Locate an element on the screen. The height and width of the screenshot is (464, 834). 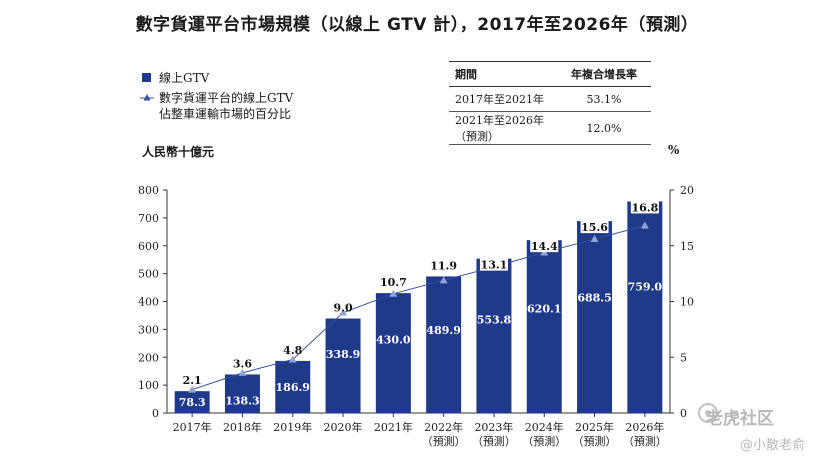
y-tick-label-right: 20 is located at coordinates (687, 190).